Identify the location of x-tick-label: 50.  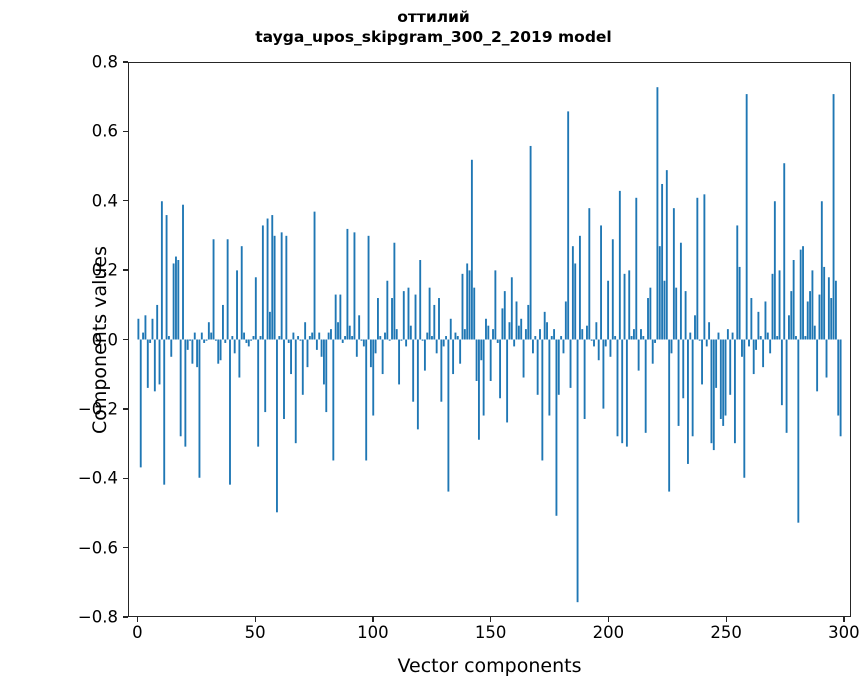
(255, 632).